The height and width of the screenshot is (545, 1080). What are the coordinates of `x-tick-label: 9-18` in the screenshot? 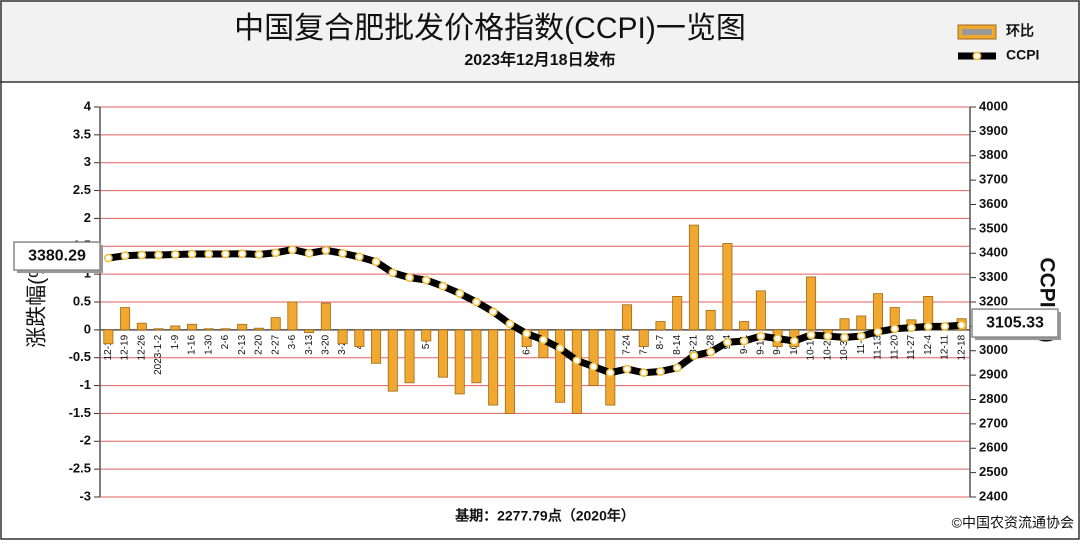 It's located at (761, 344).